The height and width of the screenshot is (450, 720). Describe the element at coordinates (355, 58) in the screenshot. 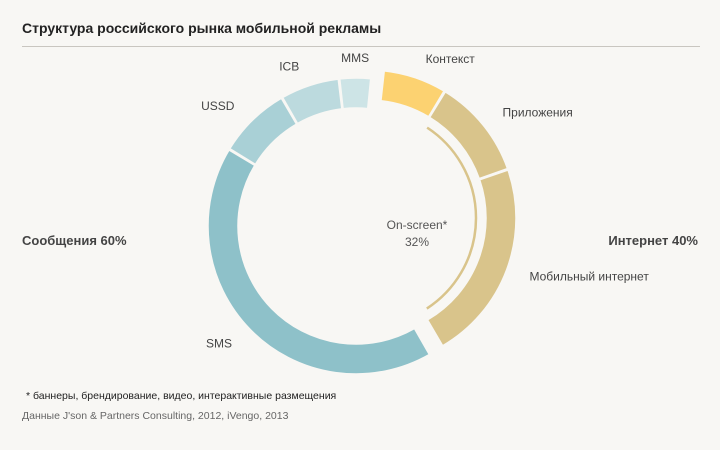

I see `slice-label-mms: MMS` at that location.